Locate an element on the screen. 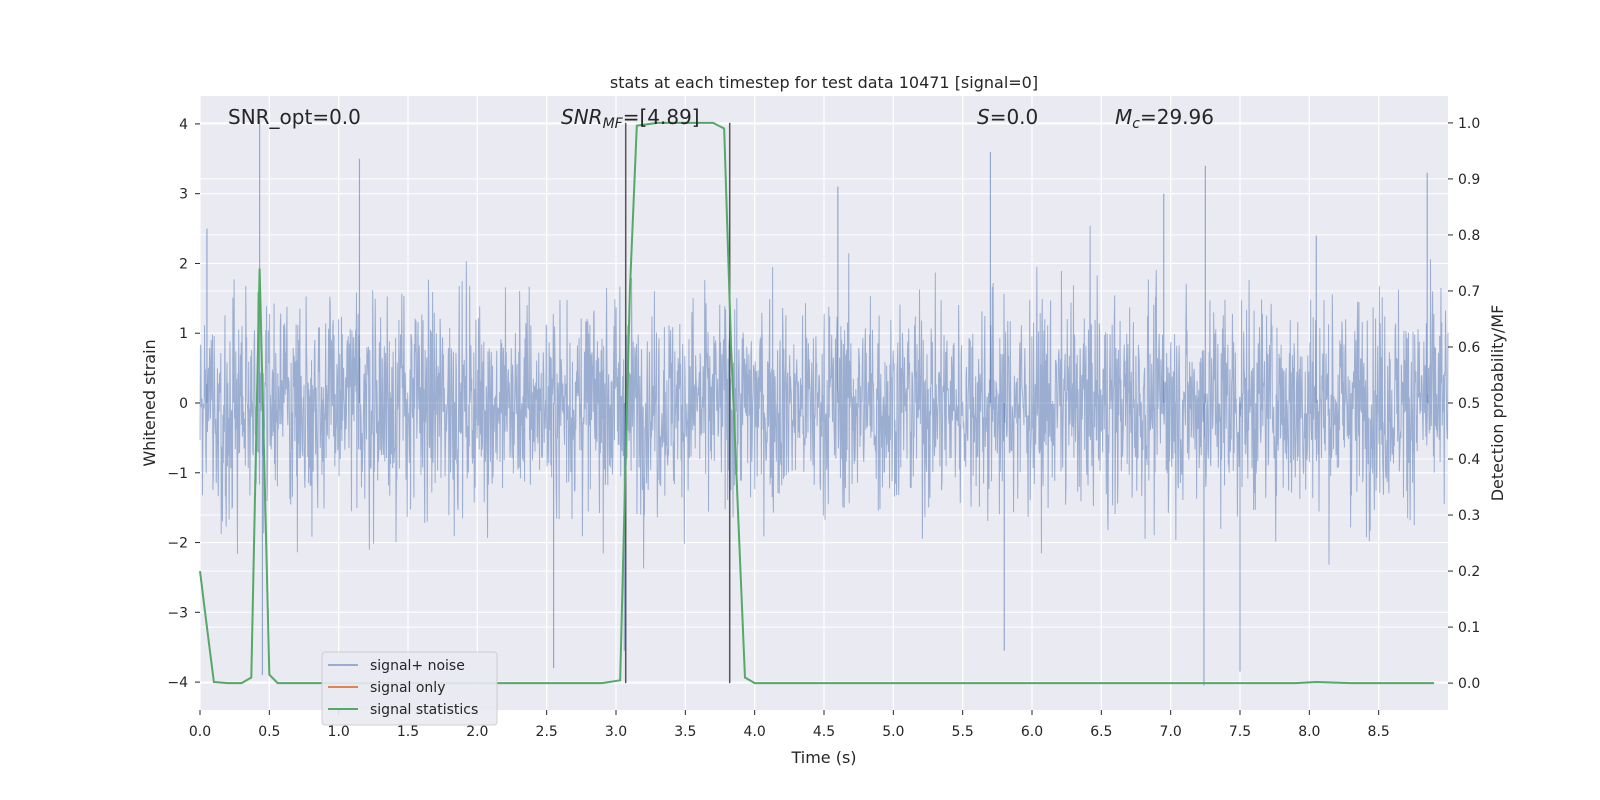  y-right-tick-label: 0.7 is located at coordinates (1469, 292).